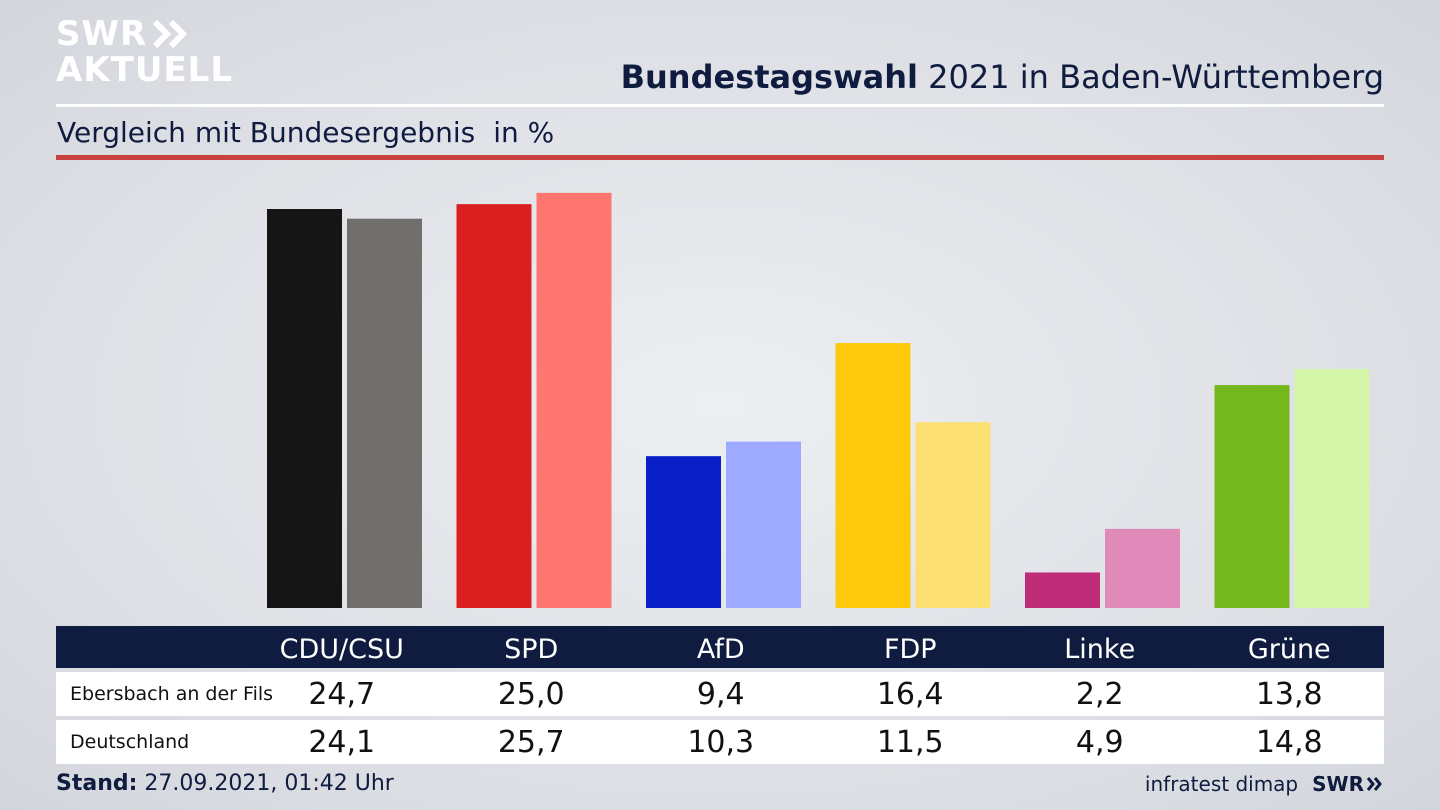 This screenshot has width=1440, height=810. What do you see at coordinates (531, 649) in the screenshot?
I see `column-header: SPD` at bounding box center [531, 649].